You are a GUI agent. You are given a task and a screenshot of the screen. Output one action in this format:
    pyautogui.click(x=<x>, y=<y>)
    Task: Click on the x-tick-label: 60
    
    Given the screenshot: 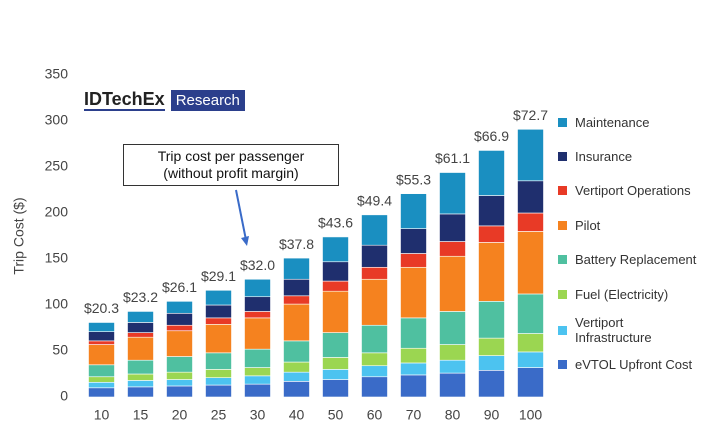 What is the action you would take?
    pyautogui.click(x=375, y=415)
    